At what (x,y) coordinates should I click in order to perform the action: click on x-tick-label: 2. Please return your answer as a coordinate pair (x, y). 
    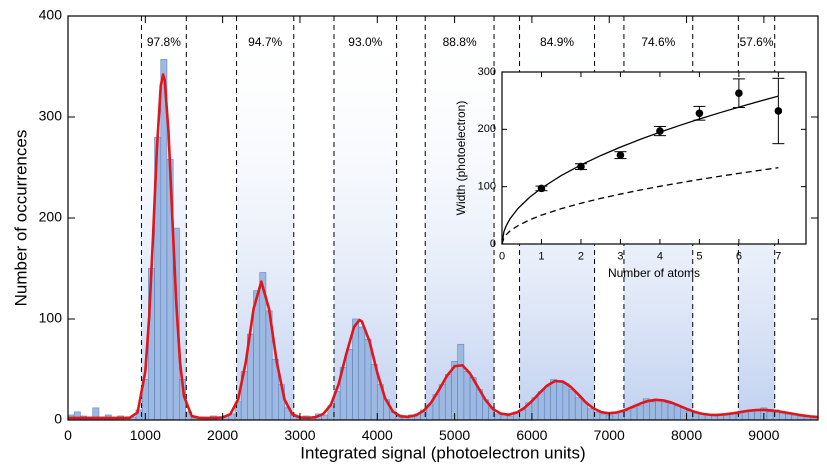
    Looking at the image, I should click on (581, 257).